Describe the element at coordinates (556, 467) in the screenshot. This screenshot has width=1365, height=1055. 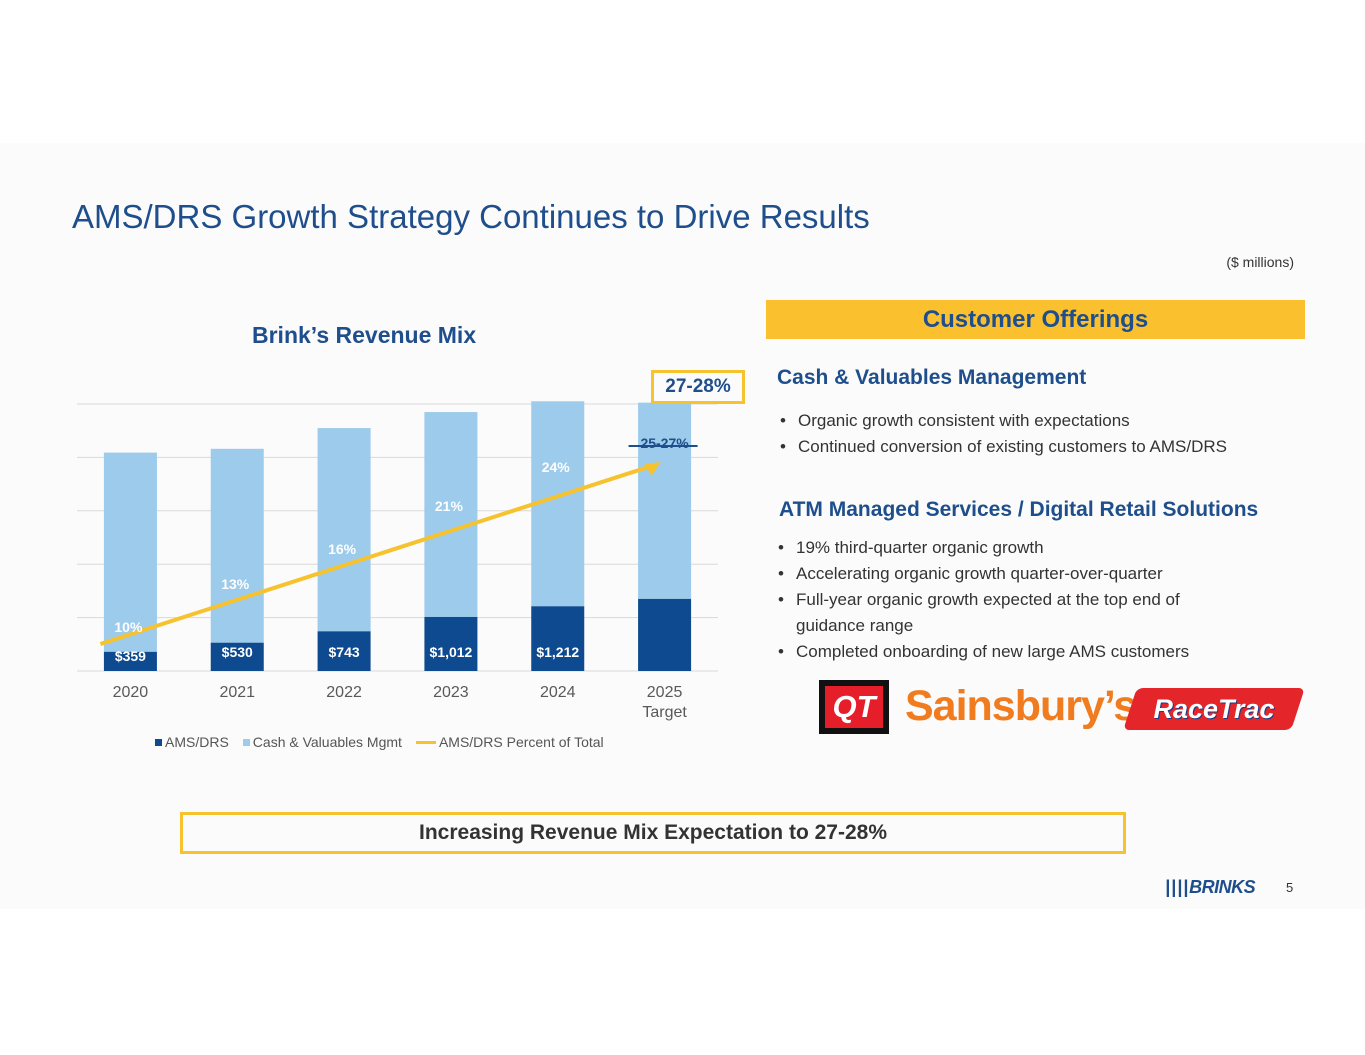
I see `percent-label-4: 24%` at that location.